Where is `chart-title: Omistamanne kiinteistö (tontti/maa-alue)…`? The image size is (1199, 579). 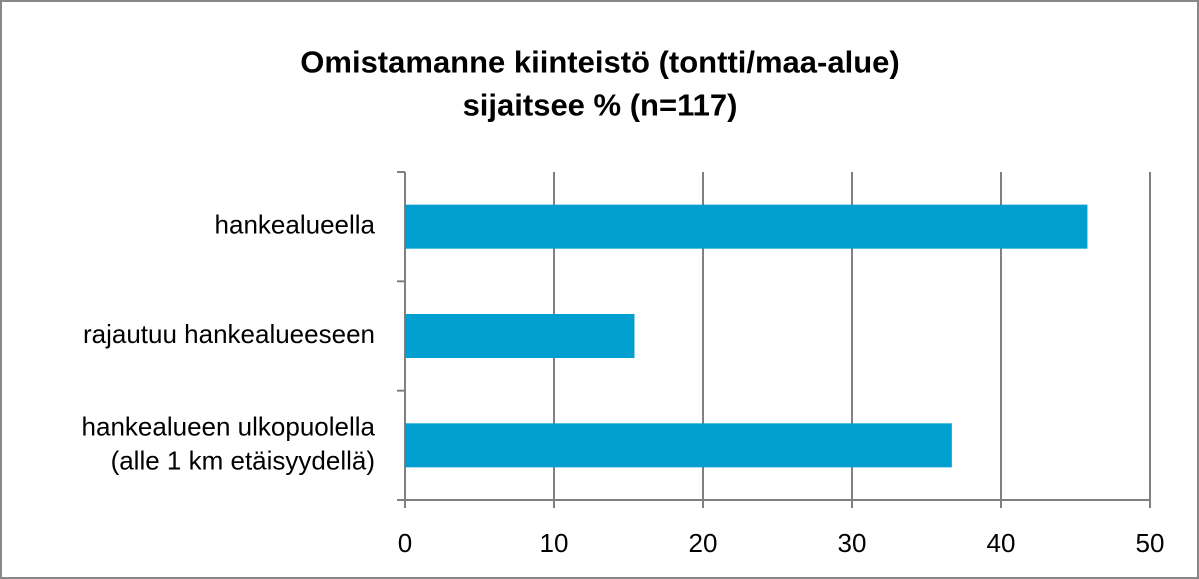
chart-title: Omistamanne kiinteistö (tontti/maa-alue)… is located at coordinates (599, 84).